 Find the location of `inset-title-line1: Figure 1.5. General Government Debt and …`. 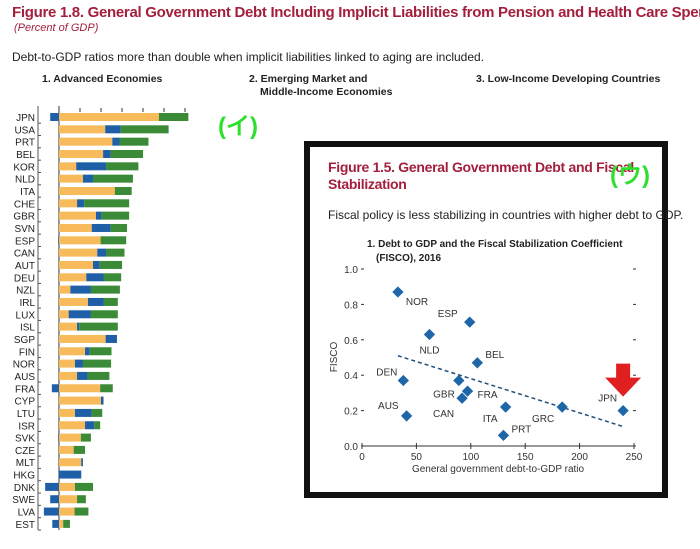

inset-title-line1: Figure 1.5. General Government Debt and … is located at coordinates (481, 167).